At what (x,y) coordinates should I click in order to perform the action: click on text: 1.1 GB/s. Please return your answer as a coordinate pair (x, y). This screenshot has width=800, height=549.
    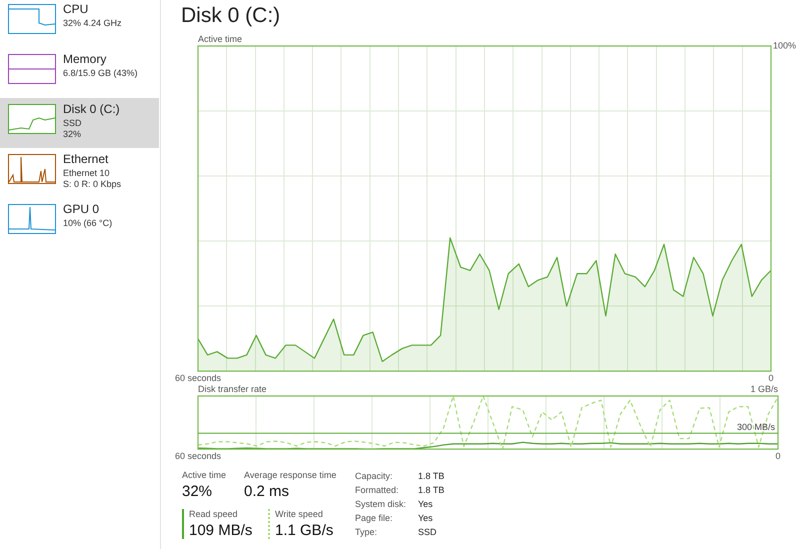
    Looking at the image, I should click on (304, 530).